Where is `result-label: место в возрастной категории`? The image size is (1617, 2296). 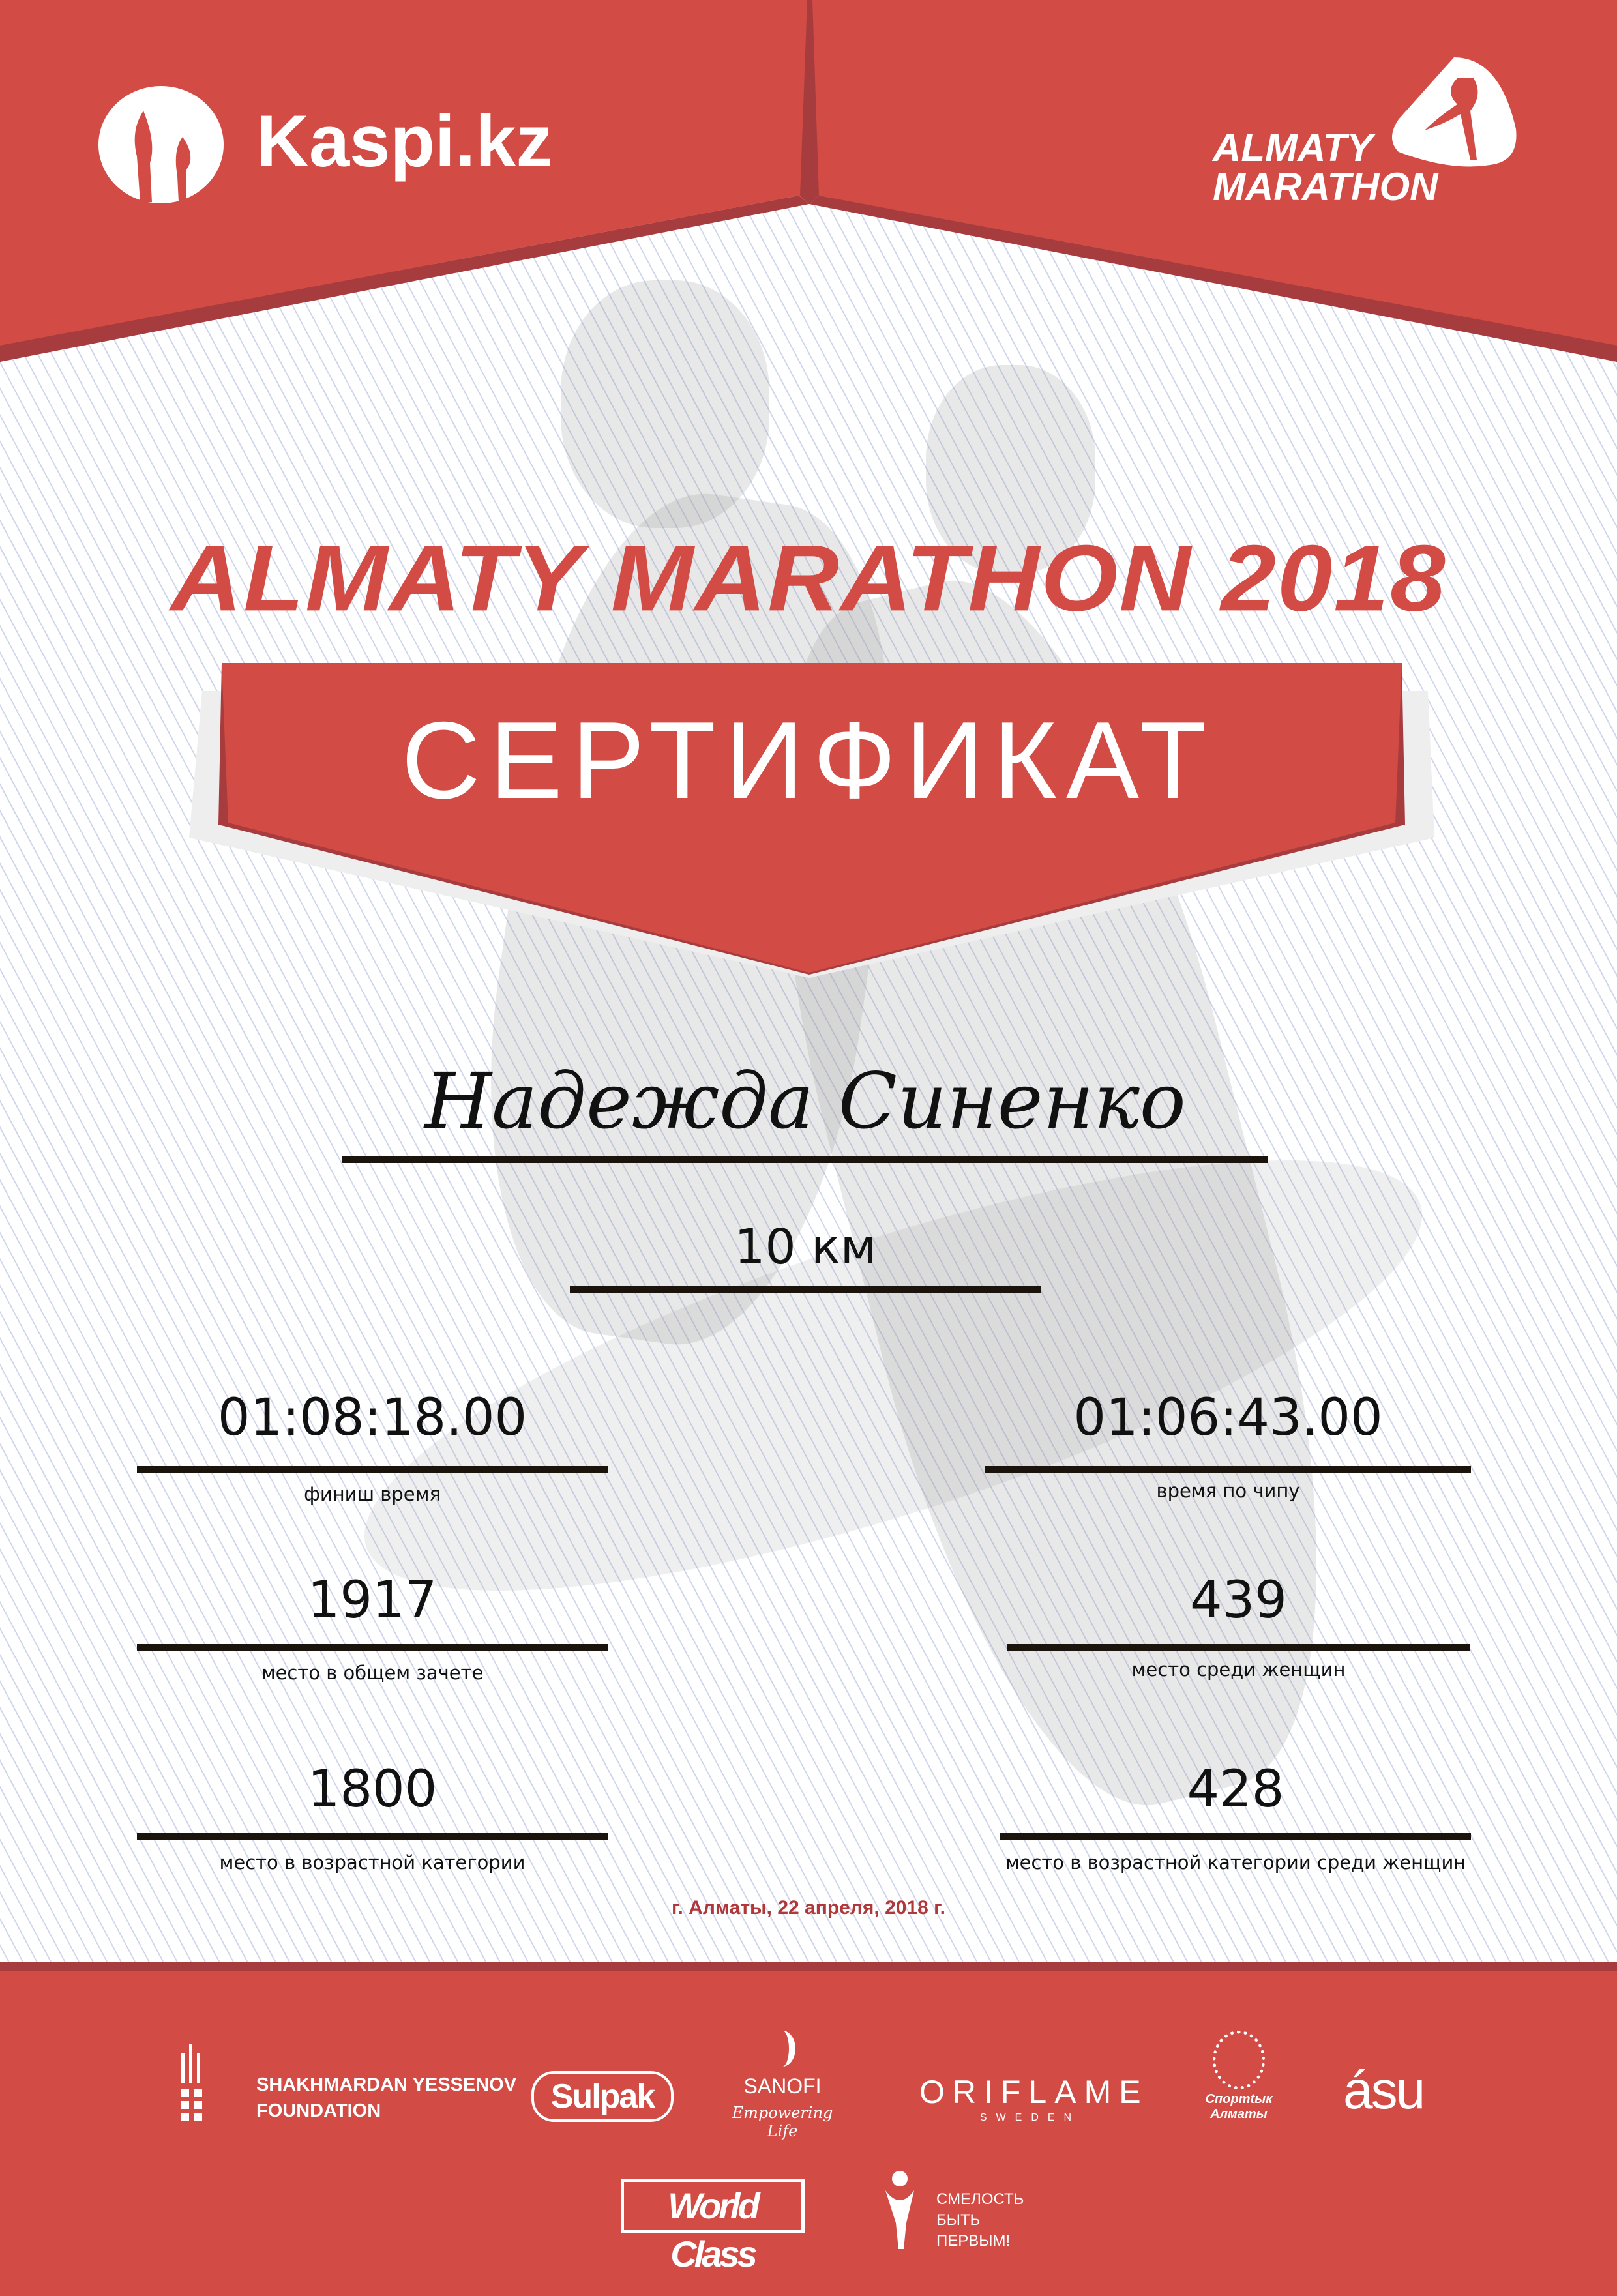
result-label: место в возрастной категории is located at coordinates (373, 1862).